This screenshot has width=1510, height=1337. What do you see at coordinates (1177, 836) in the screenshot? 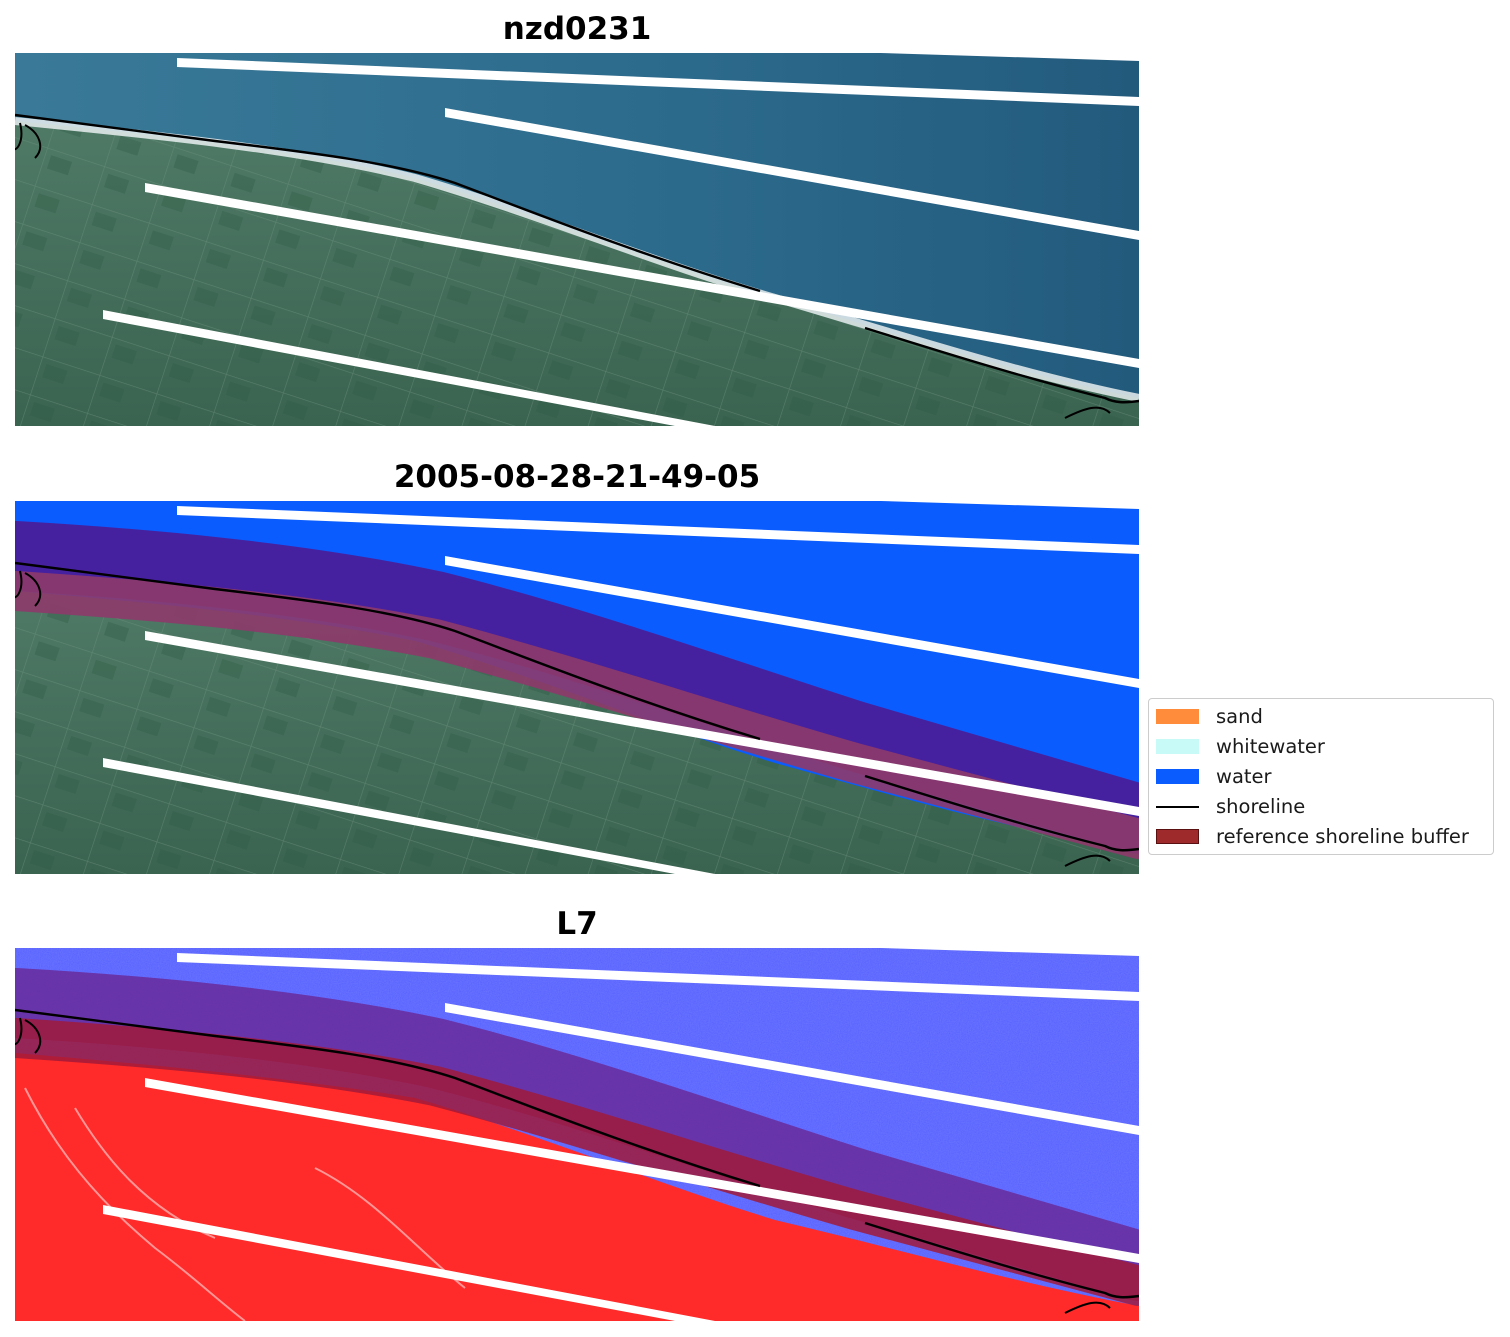
I see `buffer-swatch` at bounding box center [1177, 836].